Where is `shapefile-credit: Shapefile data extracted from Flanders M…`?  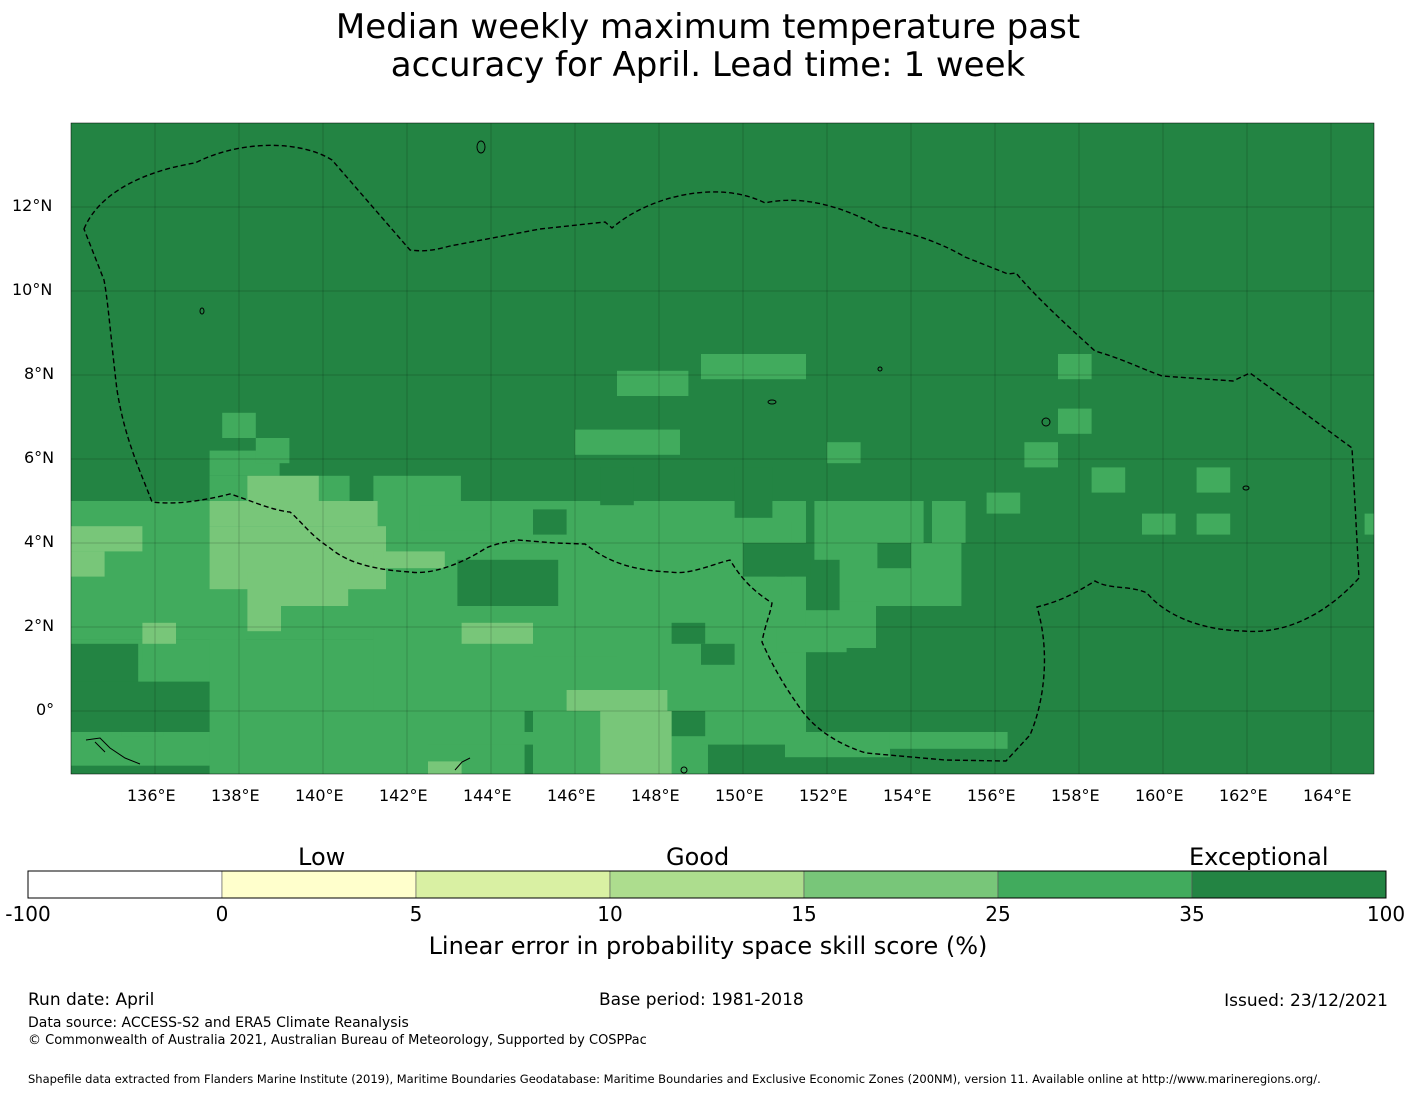 shapefile-credit: Shapefile data extracted from Flanders M… is located at coordinates (674, 1079).